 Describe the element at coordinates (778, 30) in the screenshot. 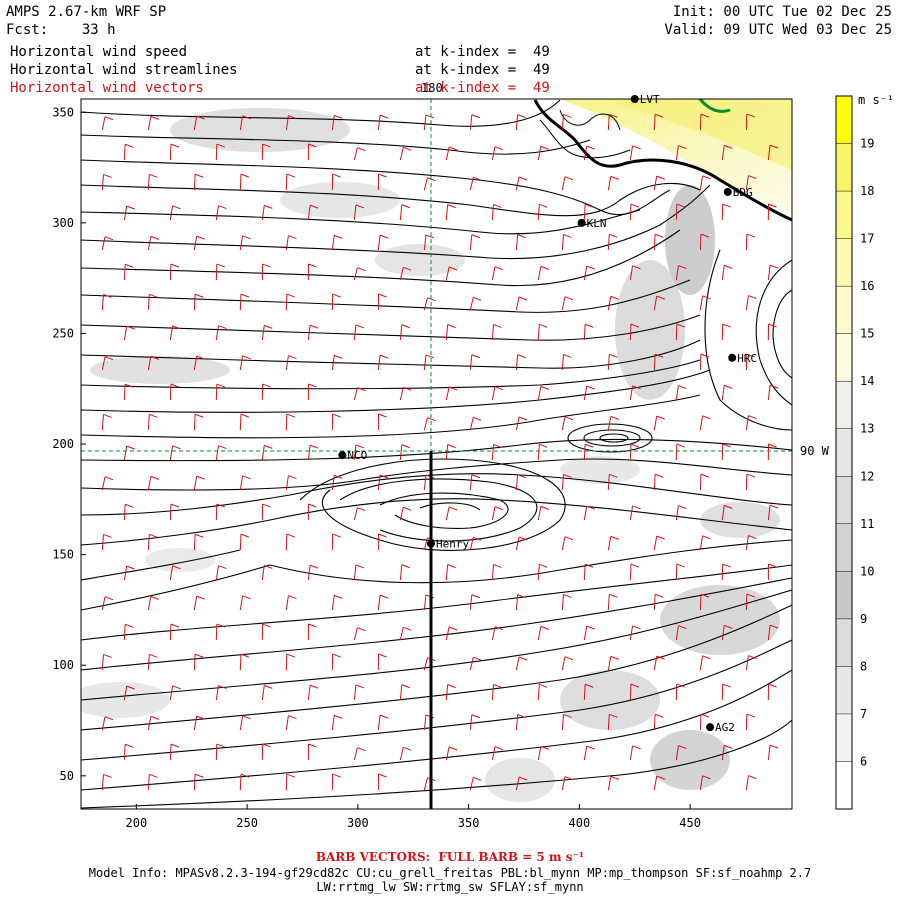

I see `valid-time: Valid: 09 UTC Wed 03 Dec 25` at that location.